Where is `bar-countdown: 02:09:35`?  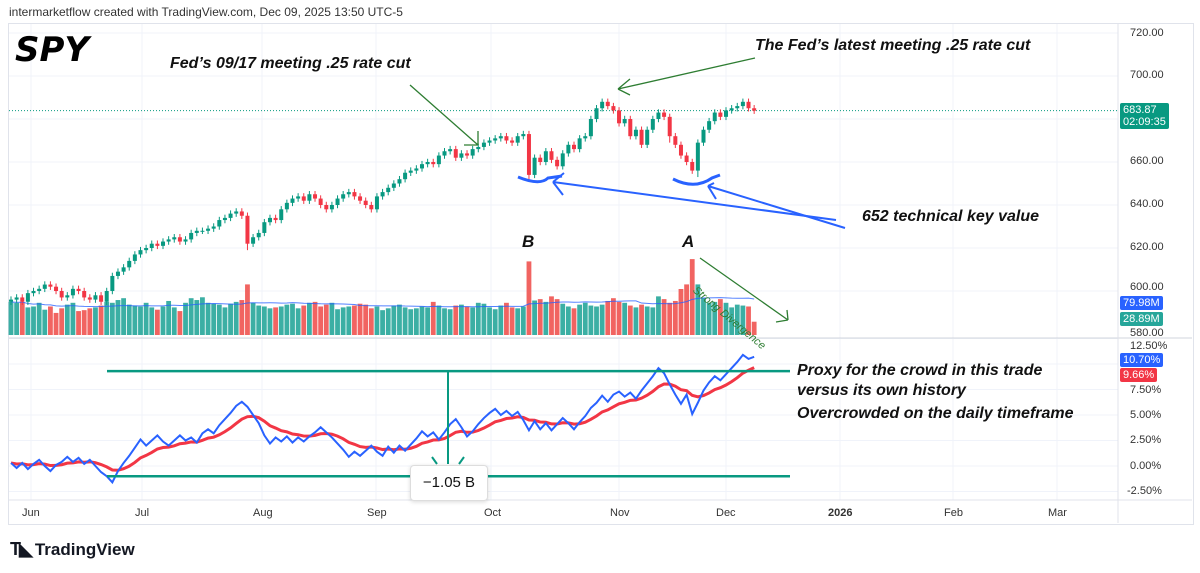 bar-countdown: 02:09:35 is located at coordinates (1144, 122).